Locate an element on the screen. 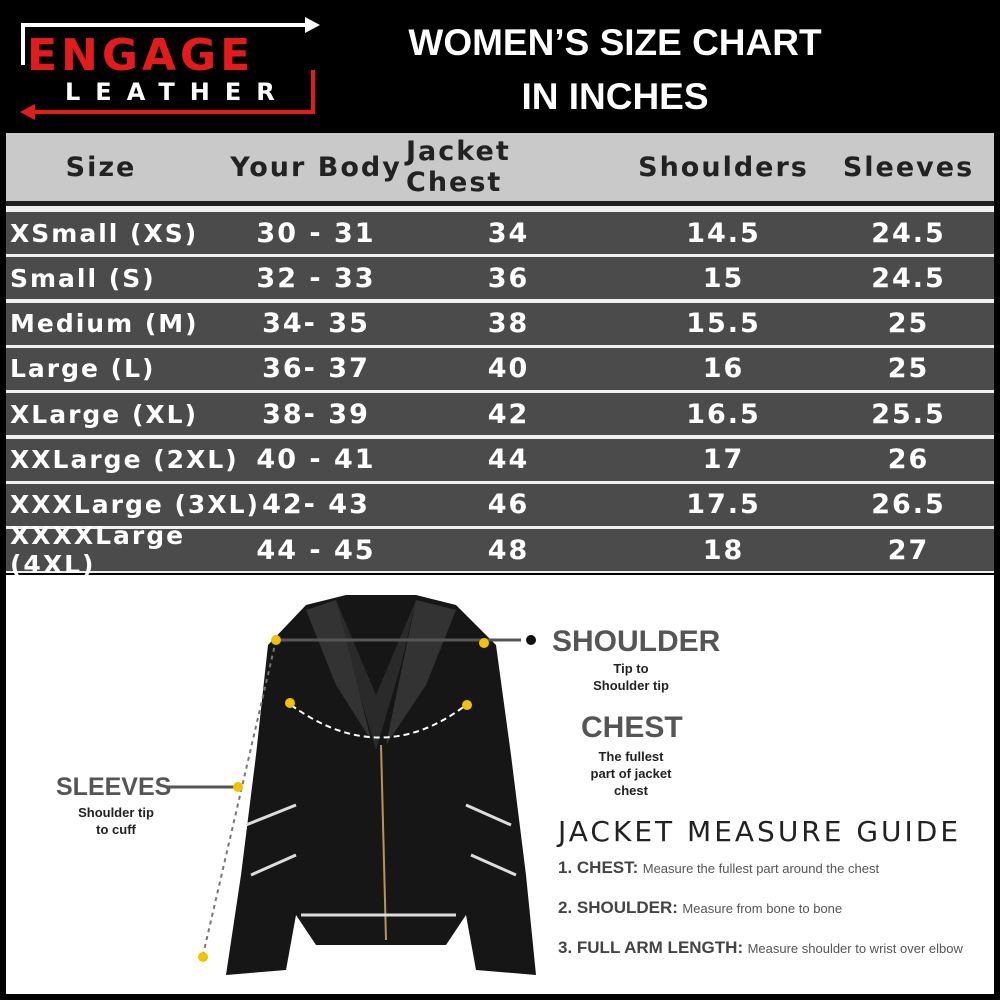  cell-size: Small (S) is located at coordinates (83, 278).